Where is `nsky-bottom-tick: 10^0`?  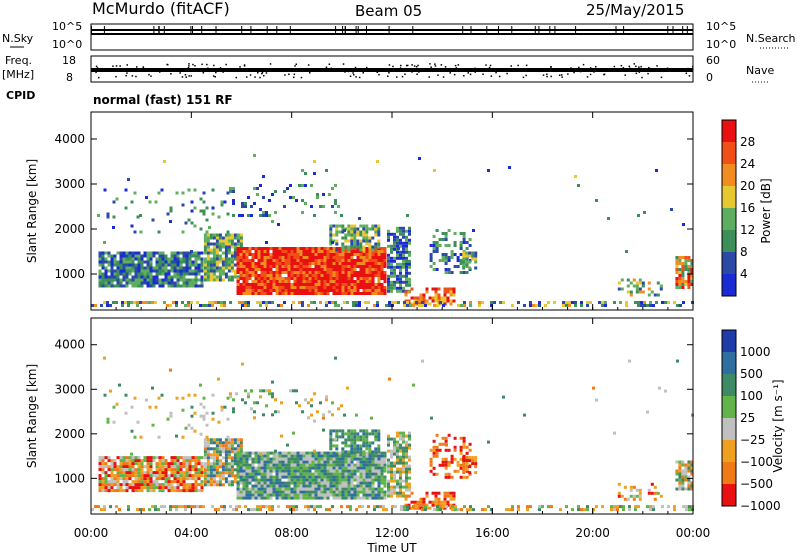 nsky-bottom-tick: 10^0 is located at coordinates (67, 44).